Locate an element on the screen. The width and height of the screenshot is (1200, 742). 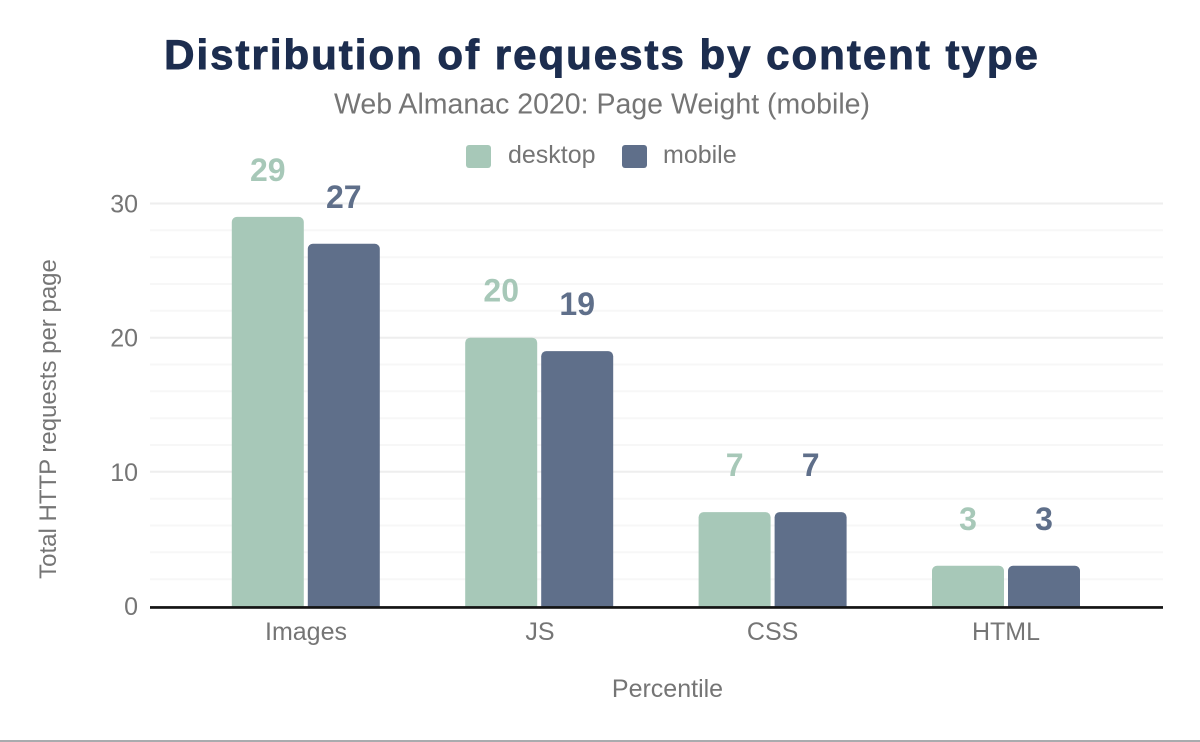
svg-text: 29 is located at coordinates (268, 170).